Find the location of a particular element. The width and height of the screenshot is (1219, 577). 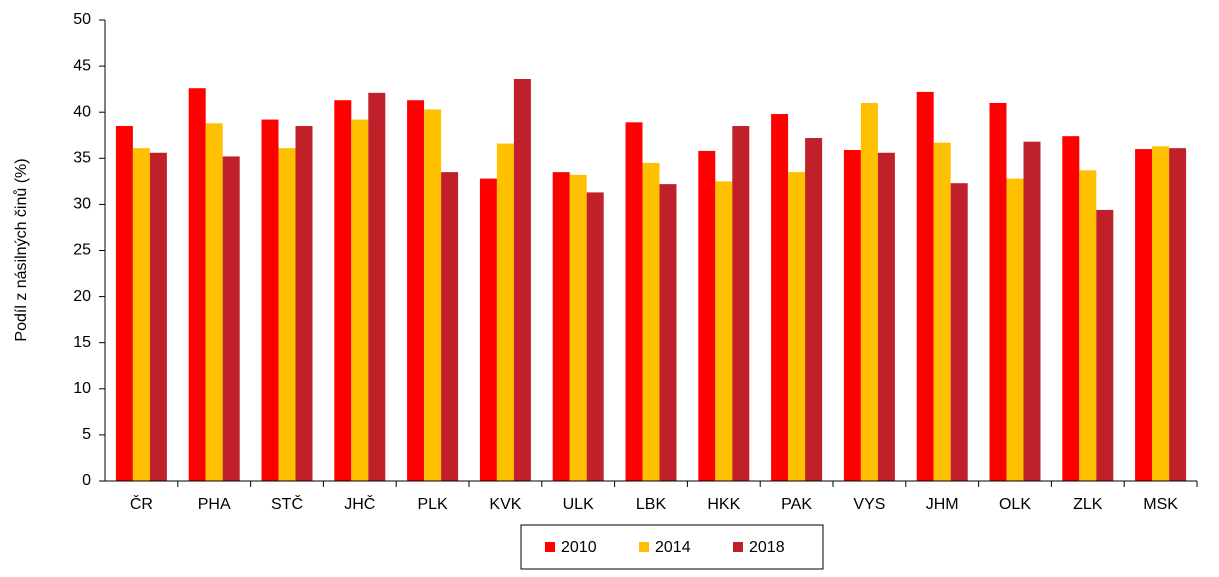

y-tick-label: 40 is located at coordinates (82, 111).